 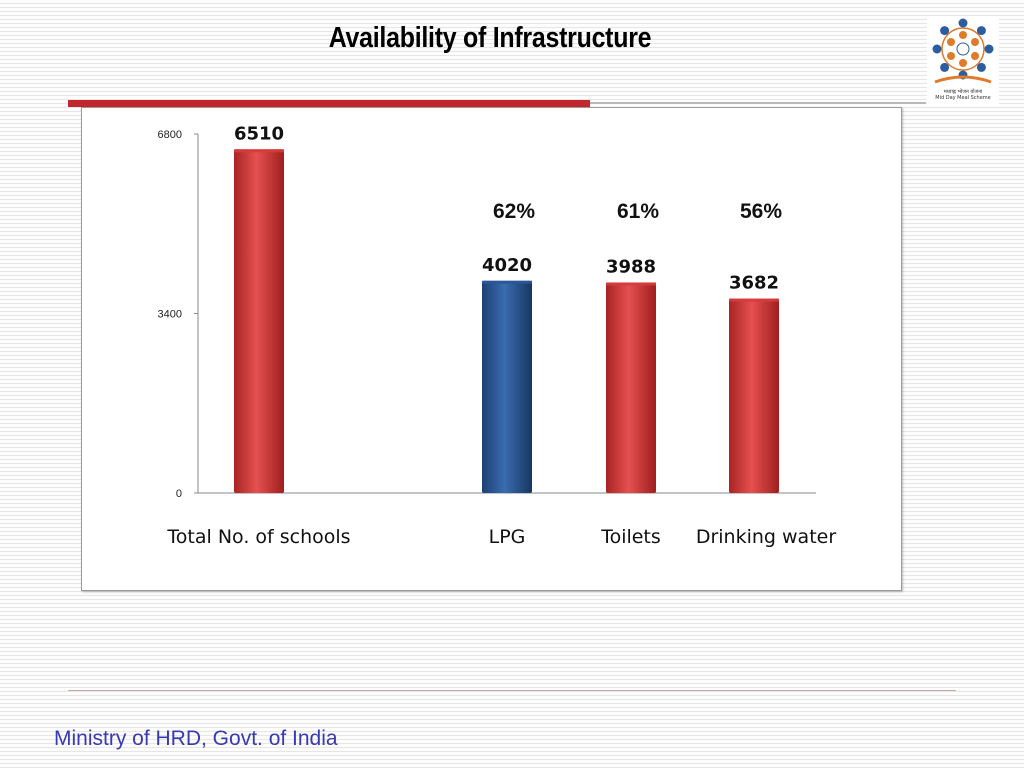 I want to click on percent-label: 62%, so click(x=514, y=211).